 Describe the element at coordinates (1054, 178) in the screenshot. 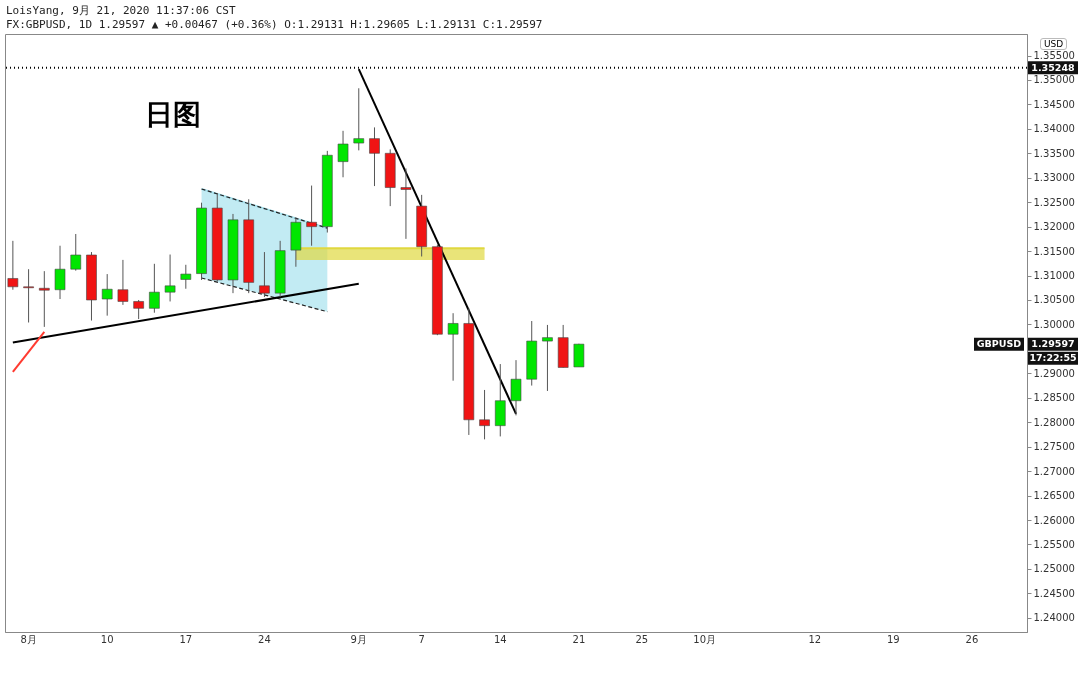

I see `y-tick-label: 1.33000` at that location.